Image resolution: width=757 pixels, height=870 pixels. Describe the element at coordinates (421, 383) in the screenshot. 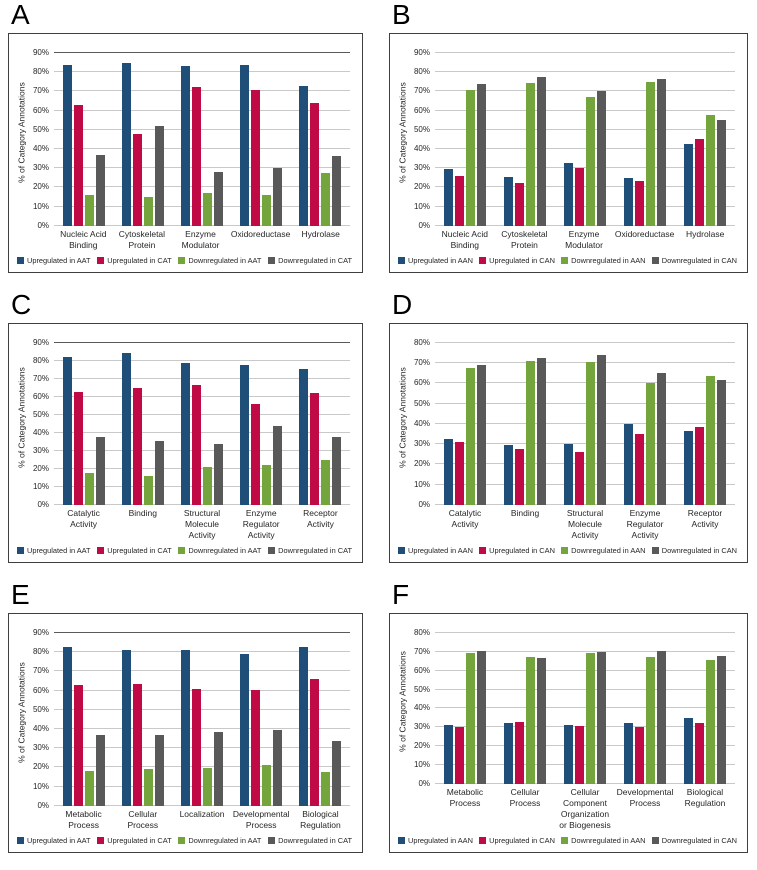

I see `y-tick-label: 60%` at that location.